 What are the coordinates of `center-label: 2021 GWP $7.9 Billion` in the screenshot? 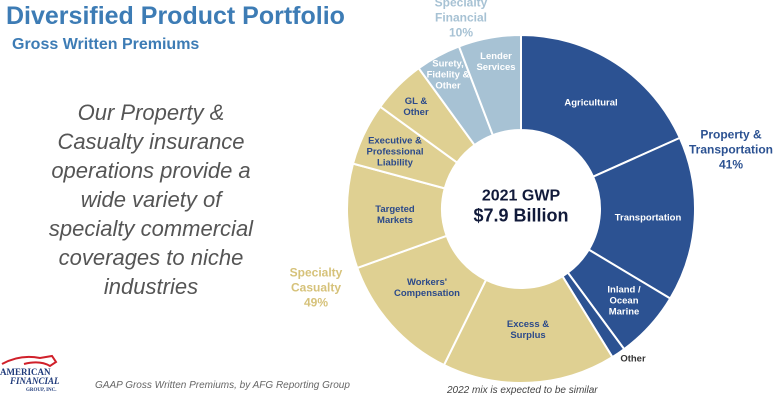 It's located at (520, 207).